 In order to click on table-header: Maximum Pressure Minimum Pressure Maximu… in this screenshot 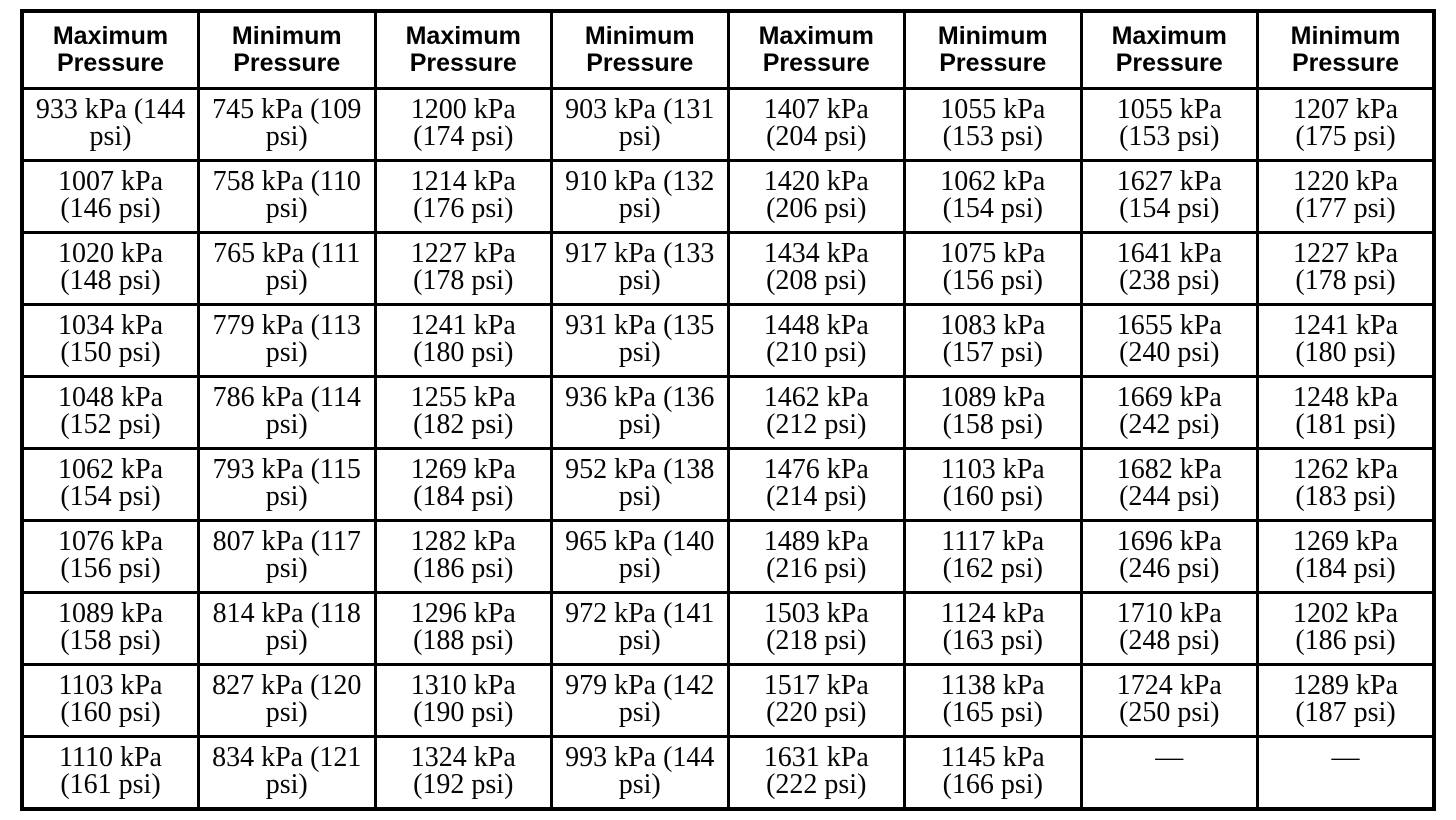, I will do `click(728, 49)`.